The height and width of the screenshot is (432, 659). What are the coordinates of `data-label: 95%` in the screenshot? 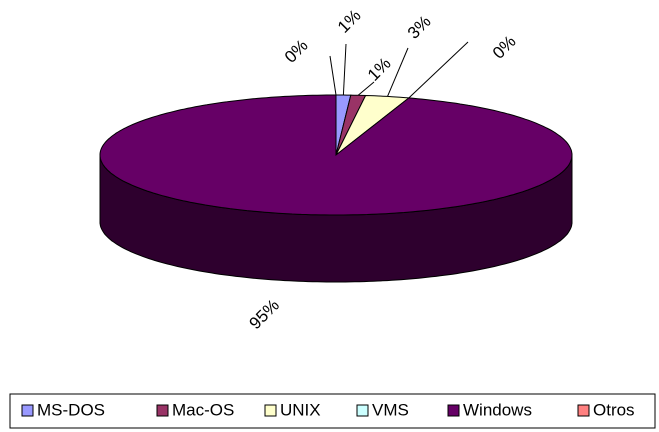 It's located at (264, 314).